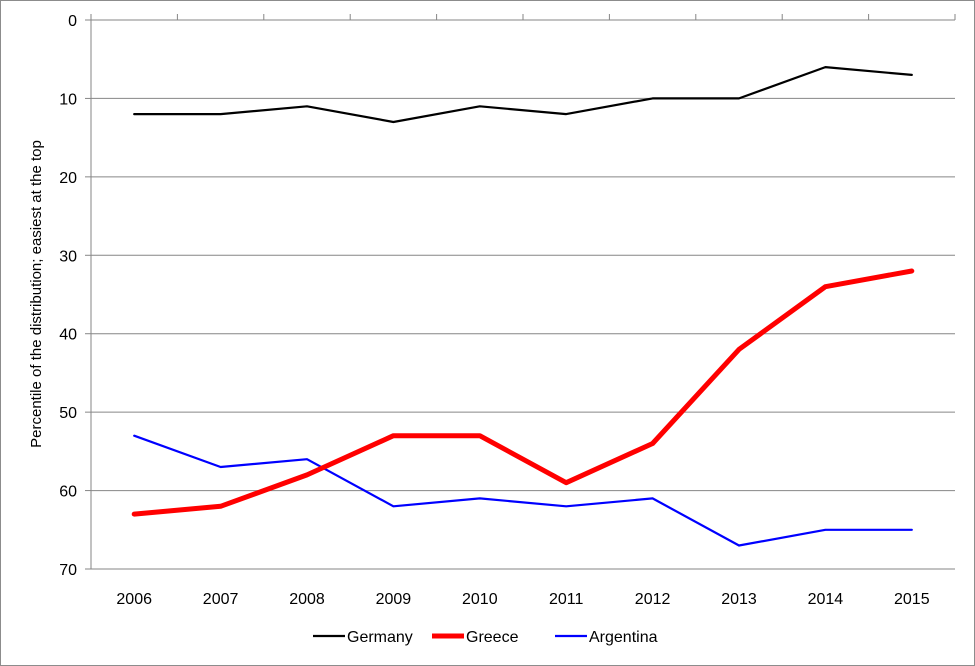 This screenshot has height=666, width=975. Describe the element at coordinates (307, 599) in the screenshot. I see `x-tick-label: 2008` at that location.